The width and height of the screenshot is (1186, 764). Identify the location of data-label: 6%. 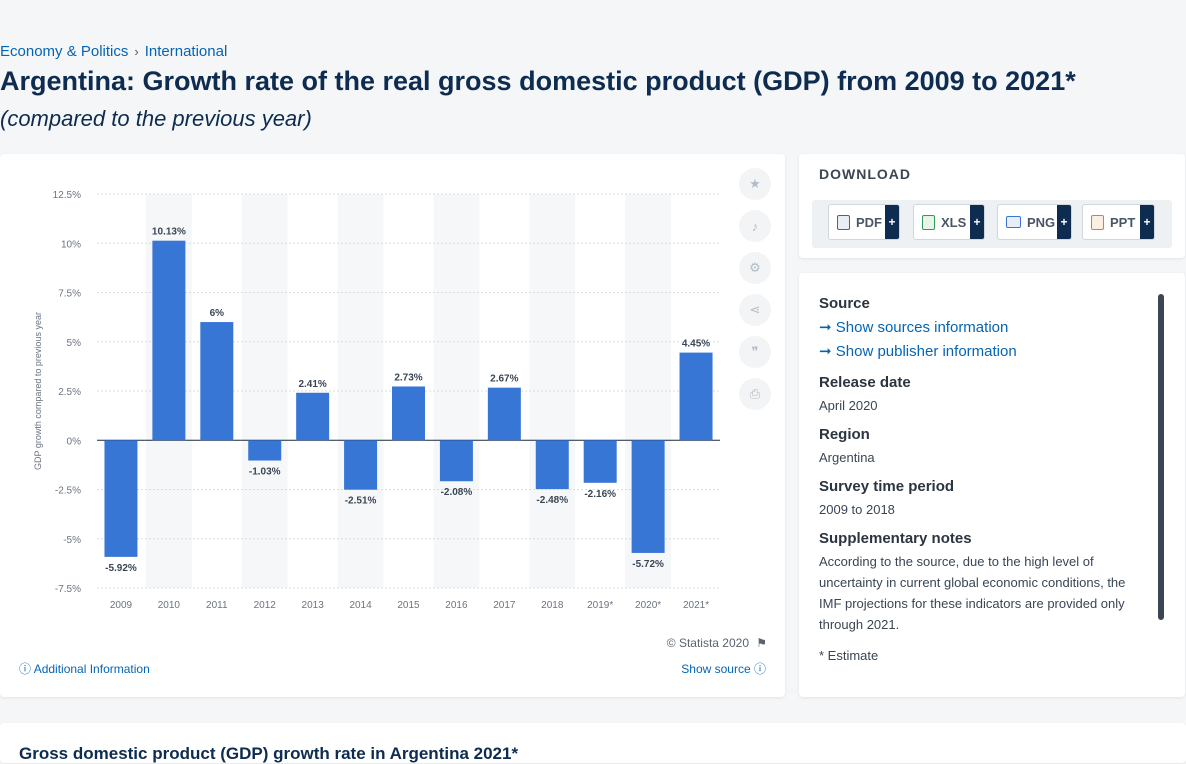
(217, 313).